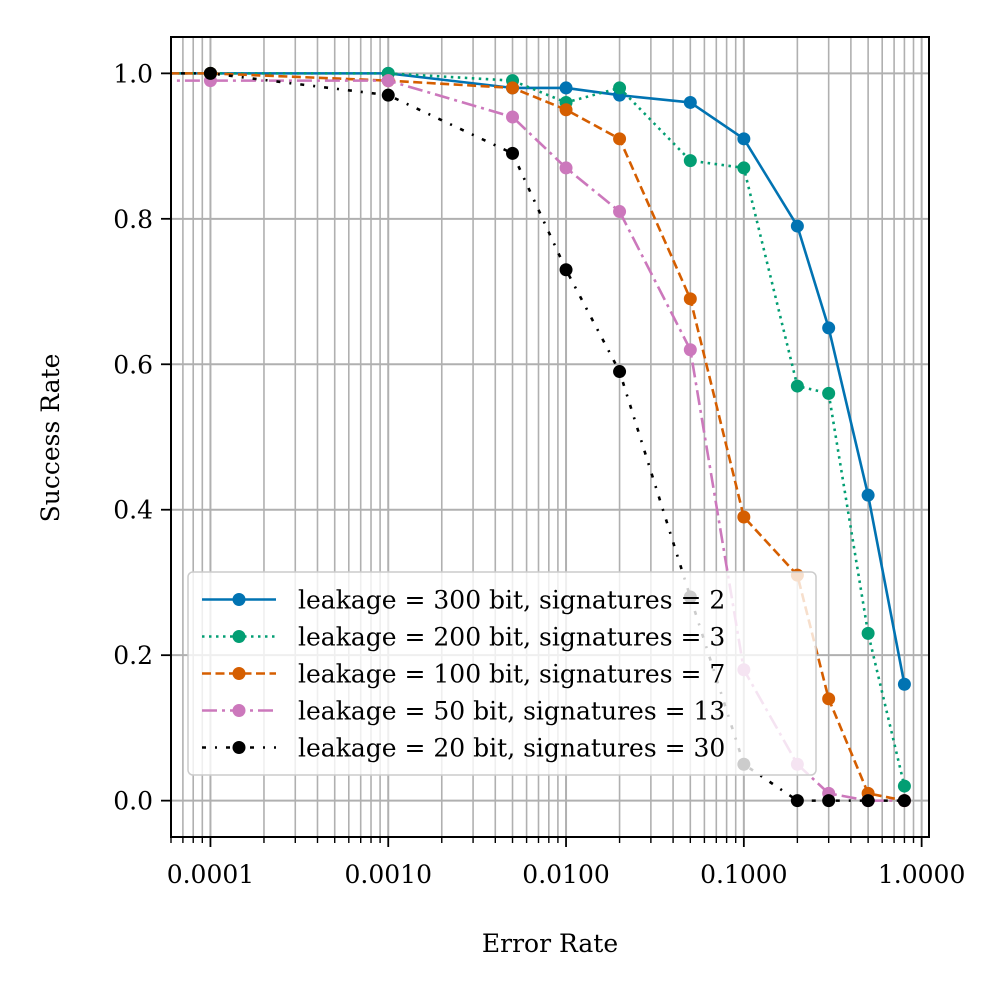  What do you see at coordinates (743, 874) in the screenshot?
I see `x-tick-label: 0.1000` at bounding box center [743, 874].